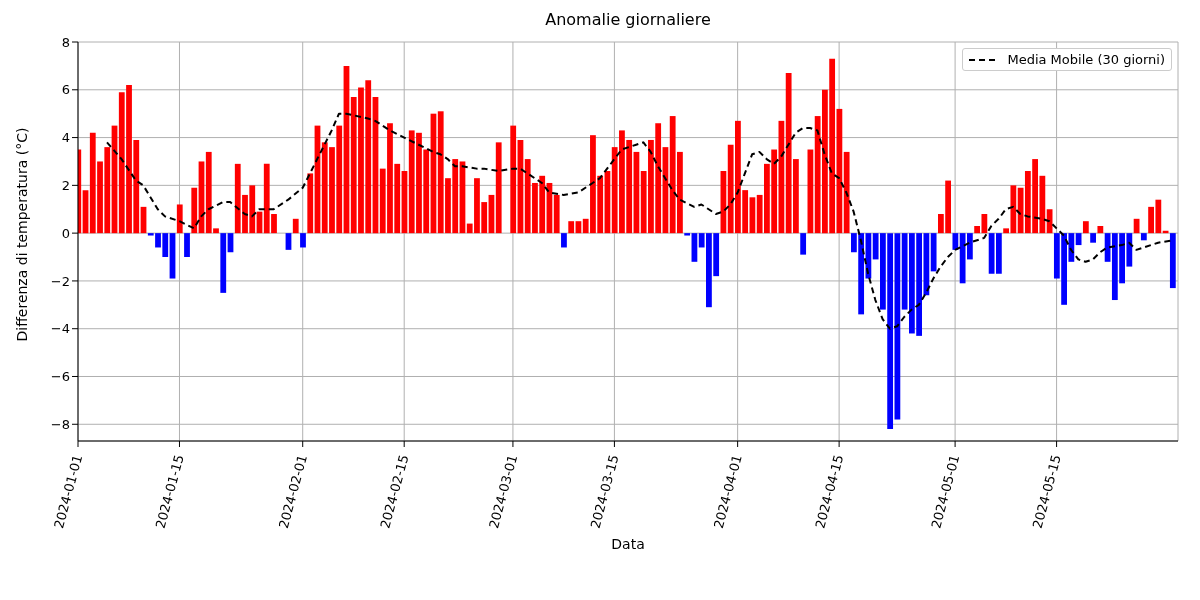 The width and height of the screenshot is (1200, 600). What do you see at coordinates (65, 42) in the screenshot?
I see `y-tick-label: 8` at bounding box center [65, 42].